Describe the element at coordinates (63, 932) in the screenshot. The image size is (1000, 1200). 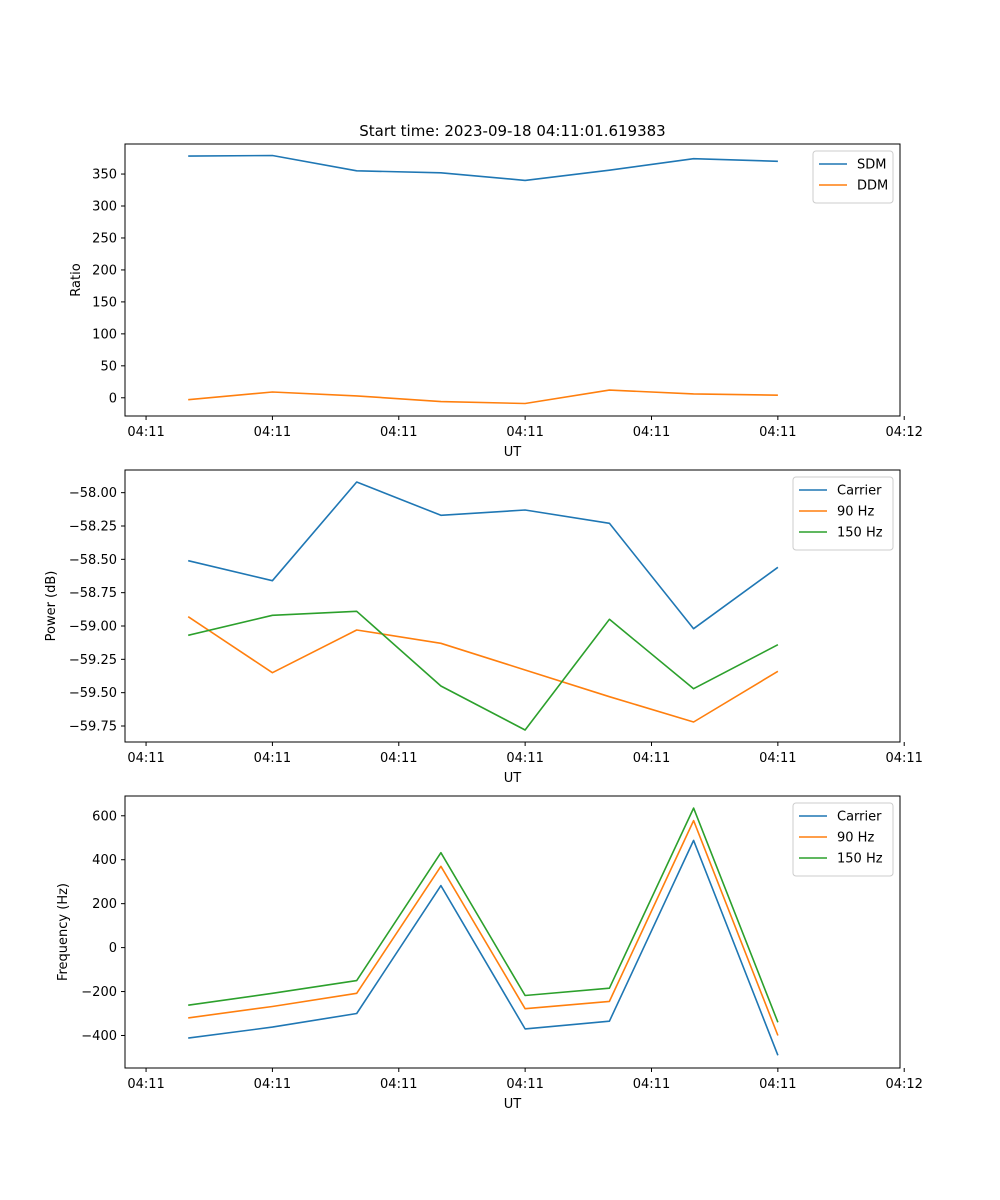
I see `y-axis-label: Frequency (Hz)` at that location.